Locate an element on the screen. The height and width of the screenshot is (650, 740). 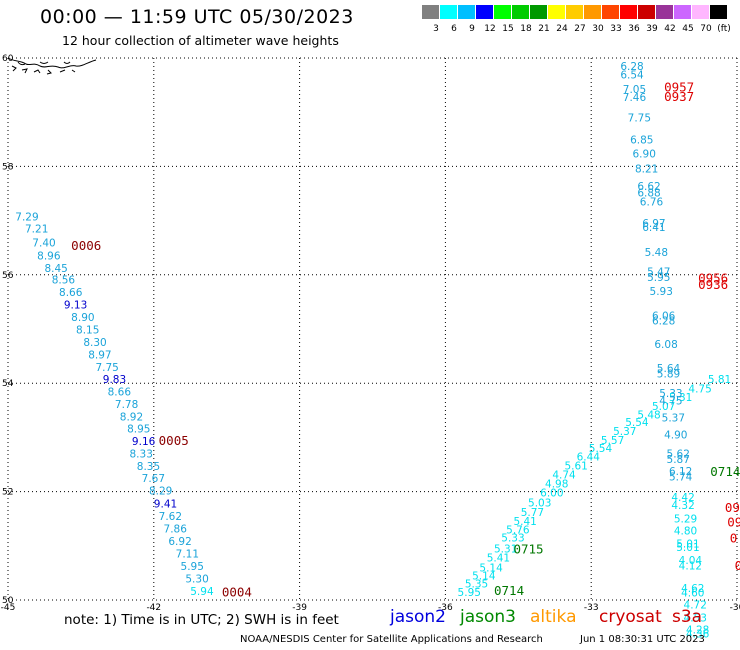
wave-height-value: 4.42 is located at coordinates (682, 498).